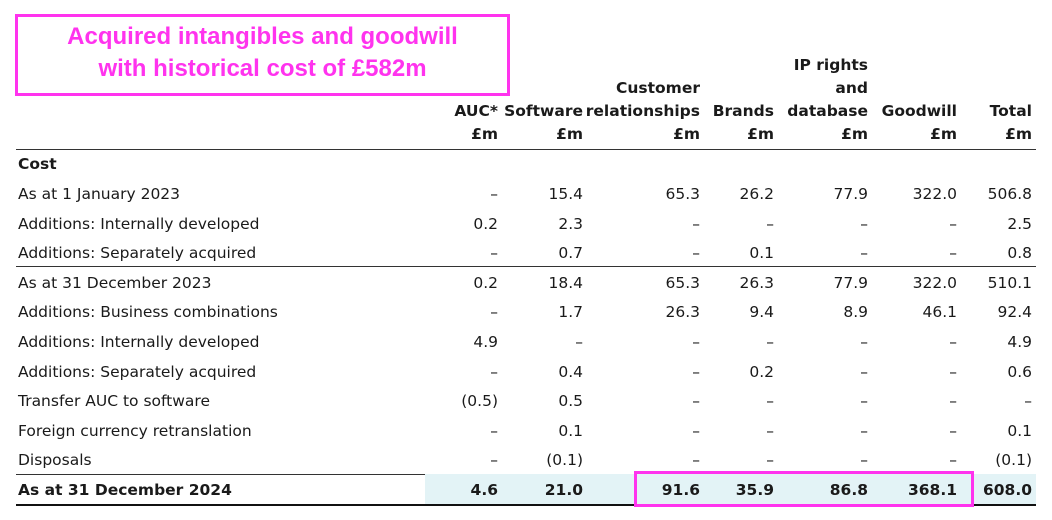 This screenshot has height=520, width=1052. What do you see at coordinates (657, 88) in the screenshot?
I see `column-header-line: Customer` at bounding box center [657, 88].